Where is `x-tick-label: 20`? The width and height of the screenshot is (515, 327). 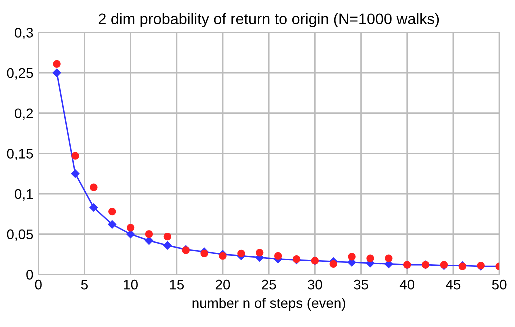
x-tick-label: 20 is located at coordinates (223, 285).